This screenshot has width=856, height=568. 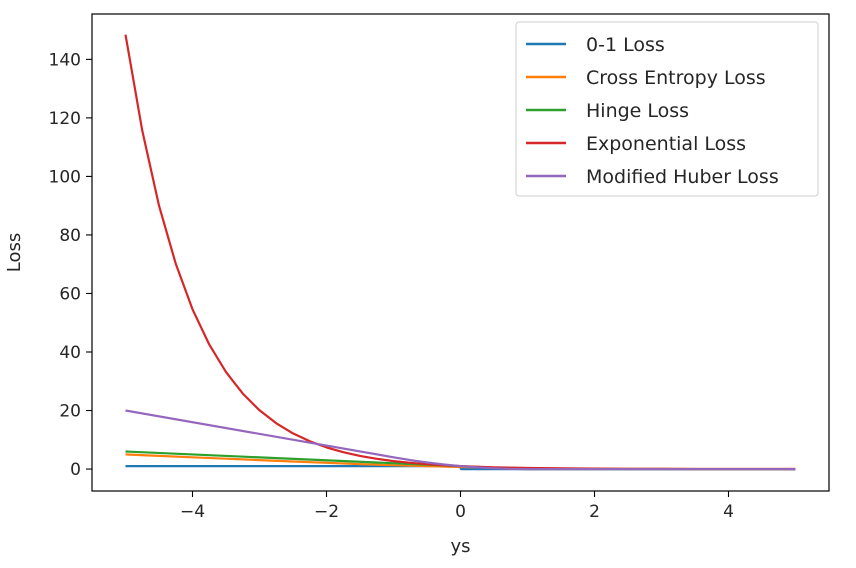 I want to click on legend-label-1: Cross Entropy Loss, so click(x=676, y=78).